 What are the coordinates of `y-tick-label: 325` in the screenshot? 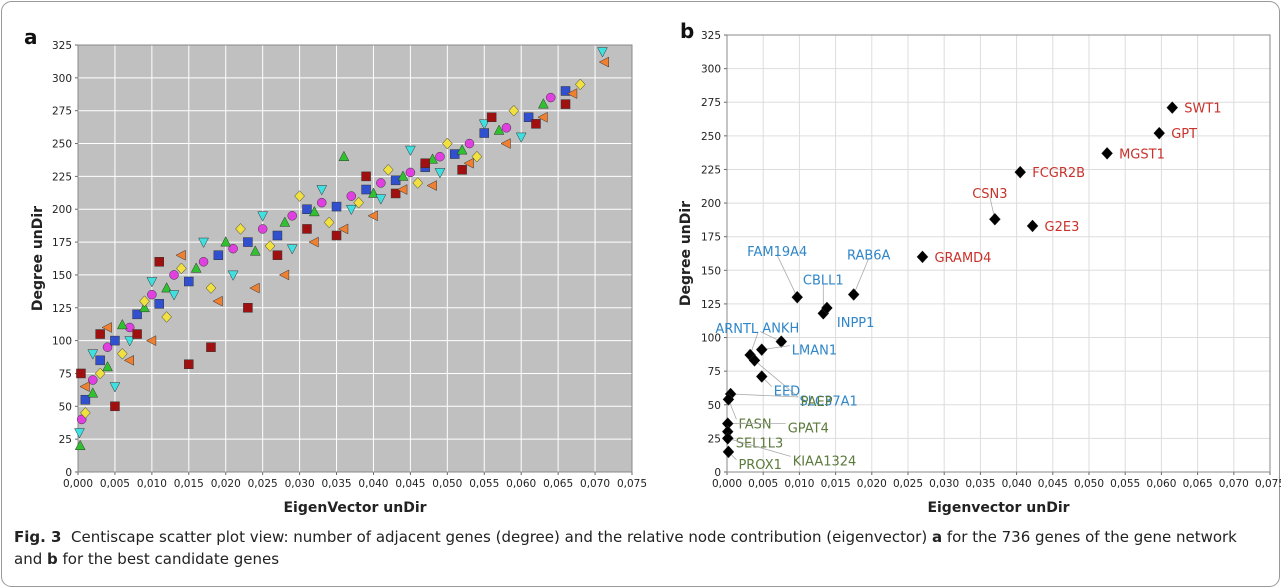 It's located at (62, 46).